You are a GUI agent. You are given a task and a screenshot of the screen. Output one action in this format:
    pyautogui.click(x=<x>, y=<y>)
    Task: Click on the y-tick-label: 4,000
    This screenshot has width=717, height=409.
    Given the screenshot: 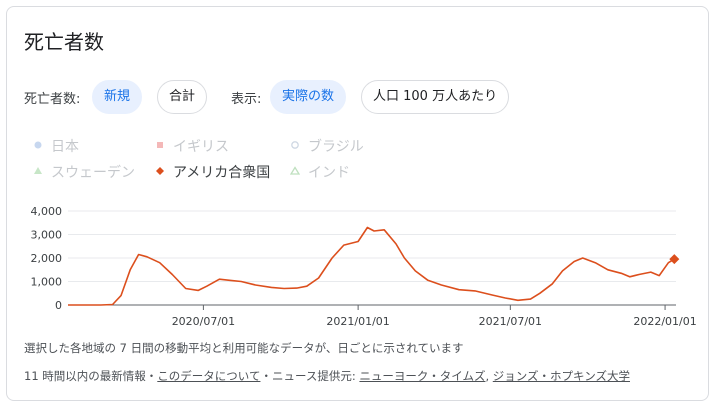 What is the action you would take?
    pyautogui.click(x=47, y=211)
    